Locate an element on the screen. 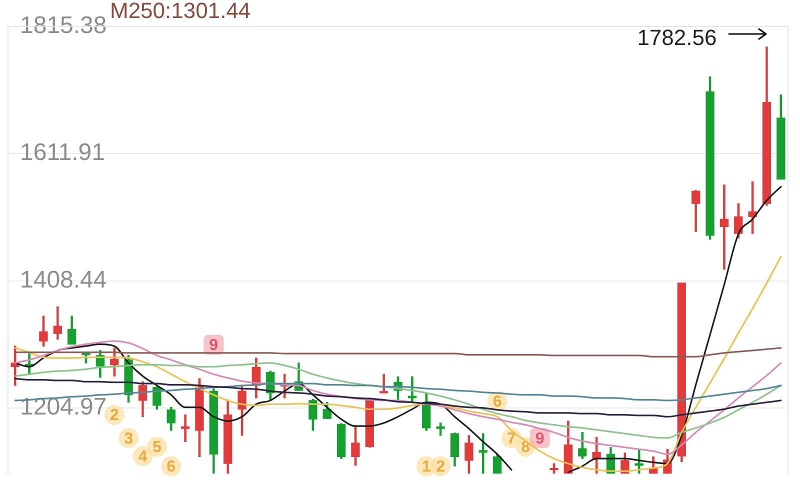 Image resolution: width=800 pixels, height=500 pixels. annotation: 4 is located at coordinates (143, 457).